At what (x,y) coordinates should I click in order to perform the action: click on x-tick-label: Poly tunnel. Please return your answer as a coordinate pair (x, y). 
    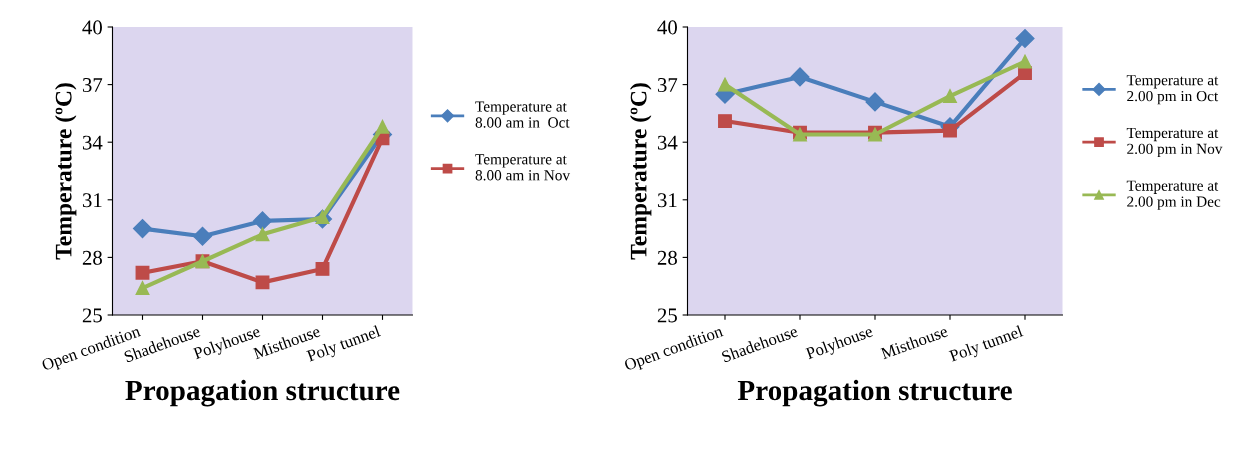
    Looking at the image, I should click on (986, 344).